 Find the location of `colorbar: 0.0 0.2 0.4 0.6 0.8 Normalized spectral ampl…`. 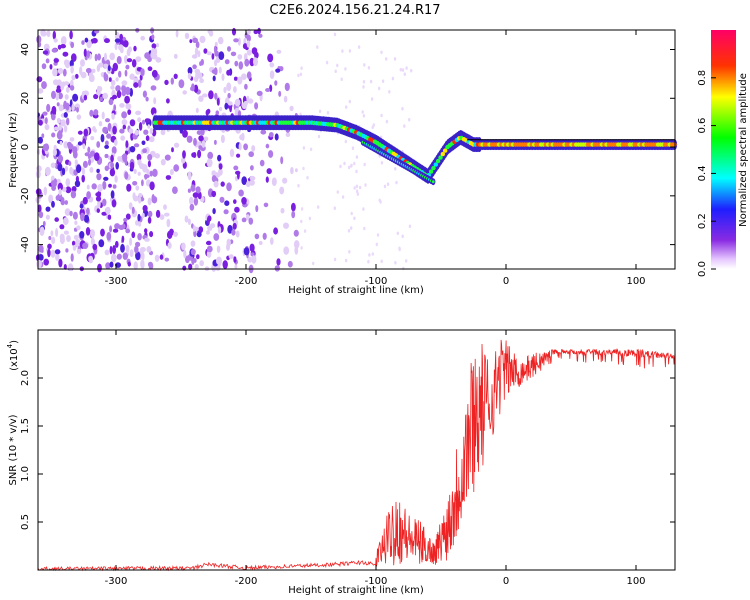

colorbar: 0.0 0.2 0.4 0.6 0.8 Normalized spectral ampl… is located at coordinates (723, 153).